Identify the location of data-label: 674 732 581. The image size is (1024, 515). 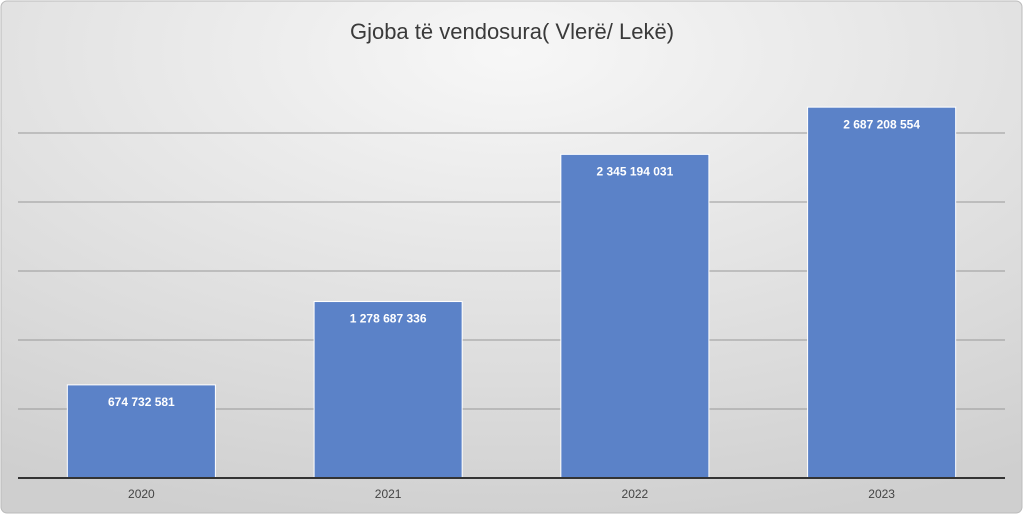
(141, 402).